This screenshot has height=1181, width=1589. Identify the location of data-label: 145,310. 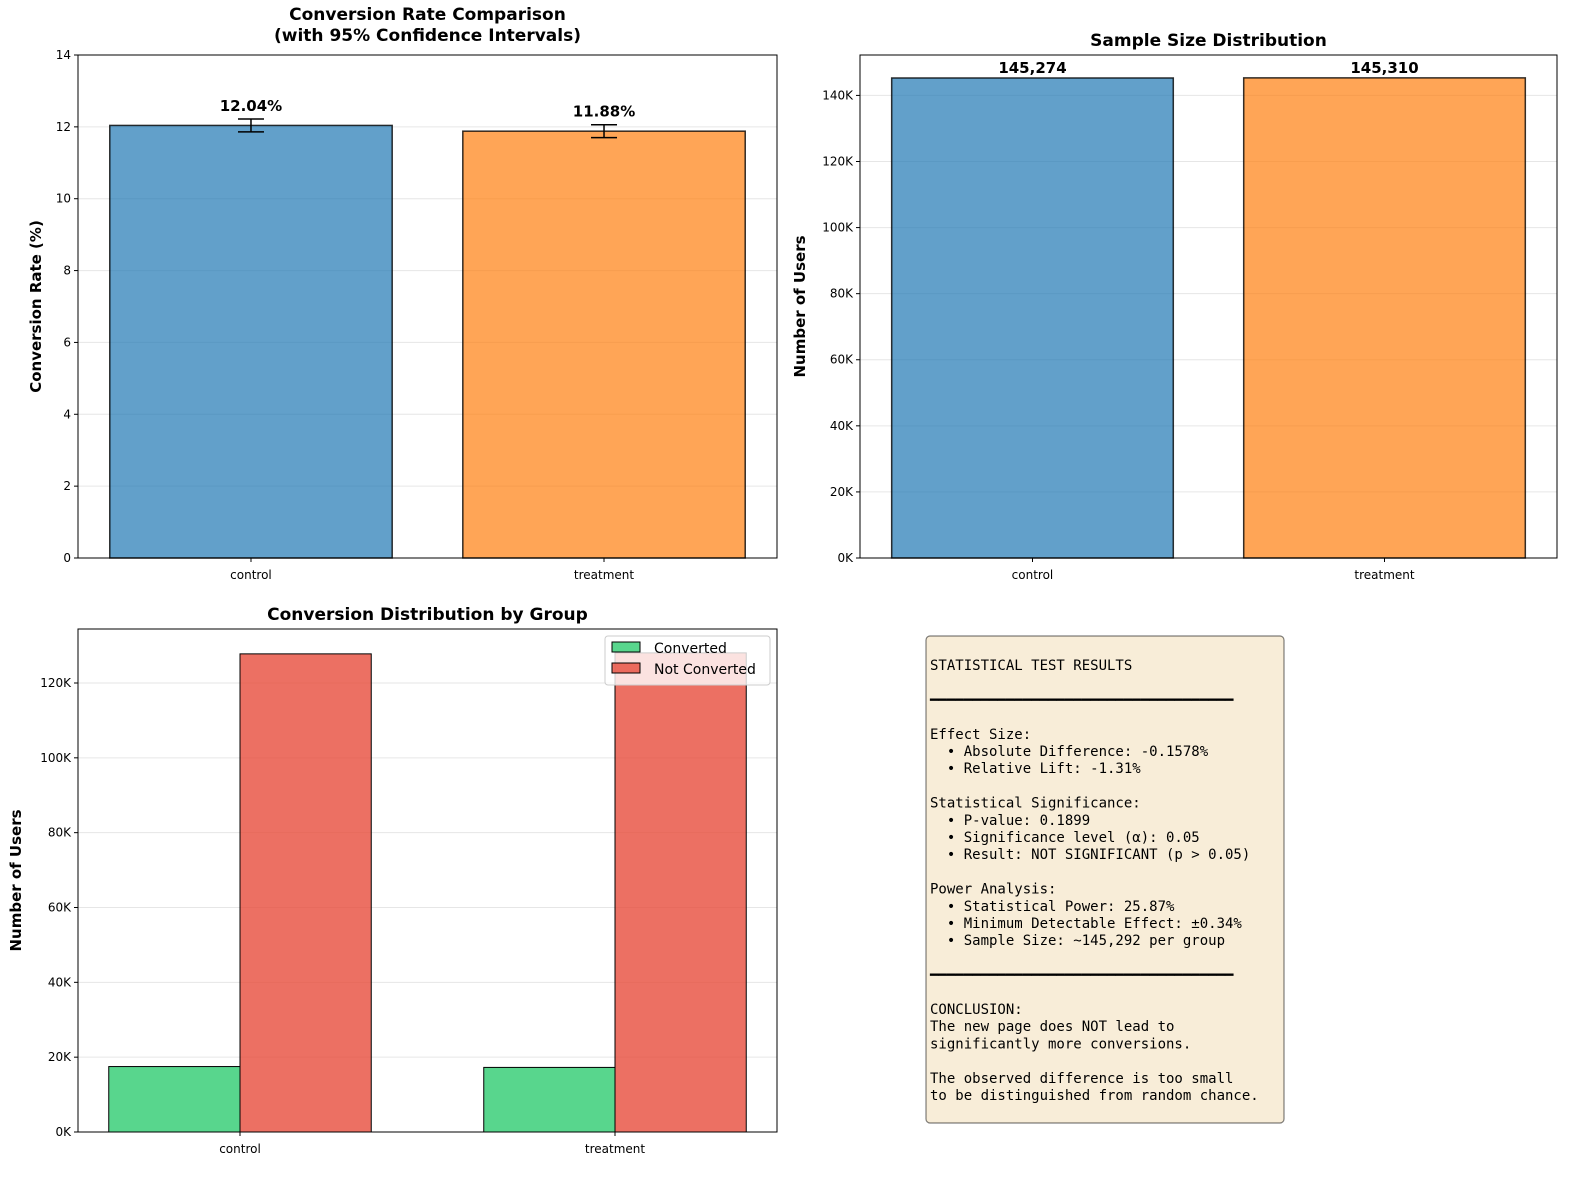
(1384, 68).